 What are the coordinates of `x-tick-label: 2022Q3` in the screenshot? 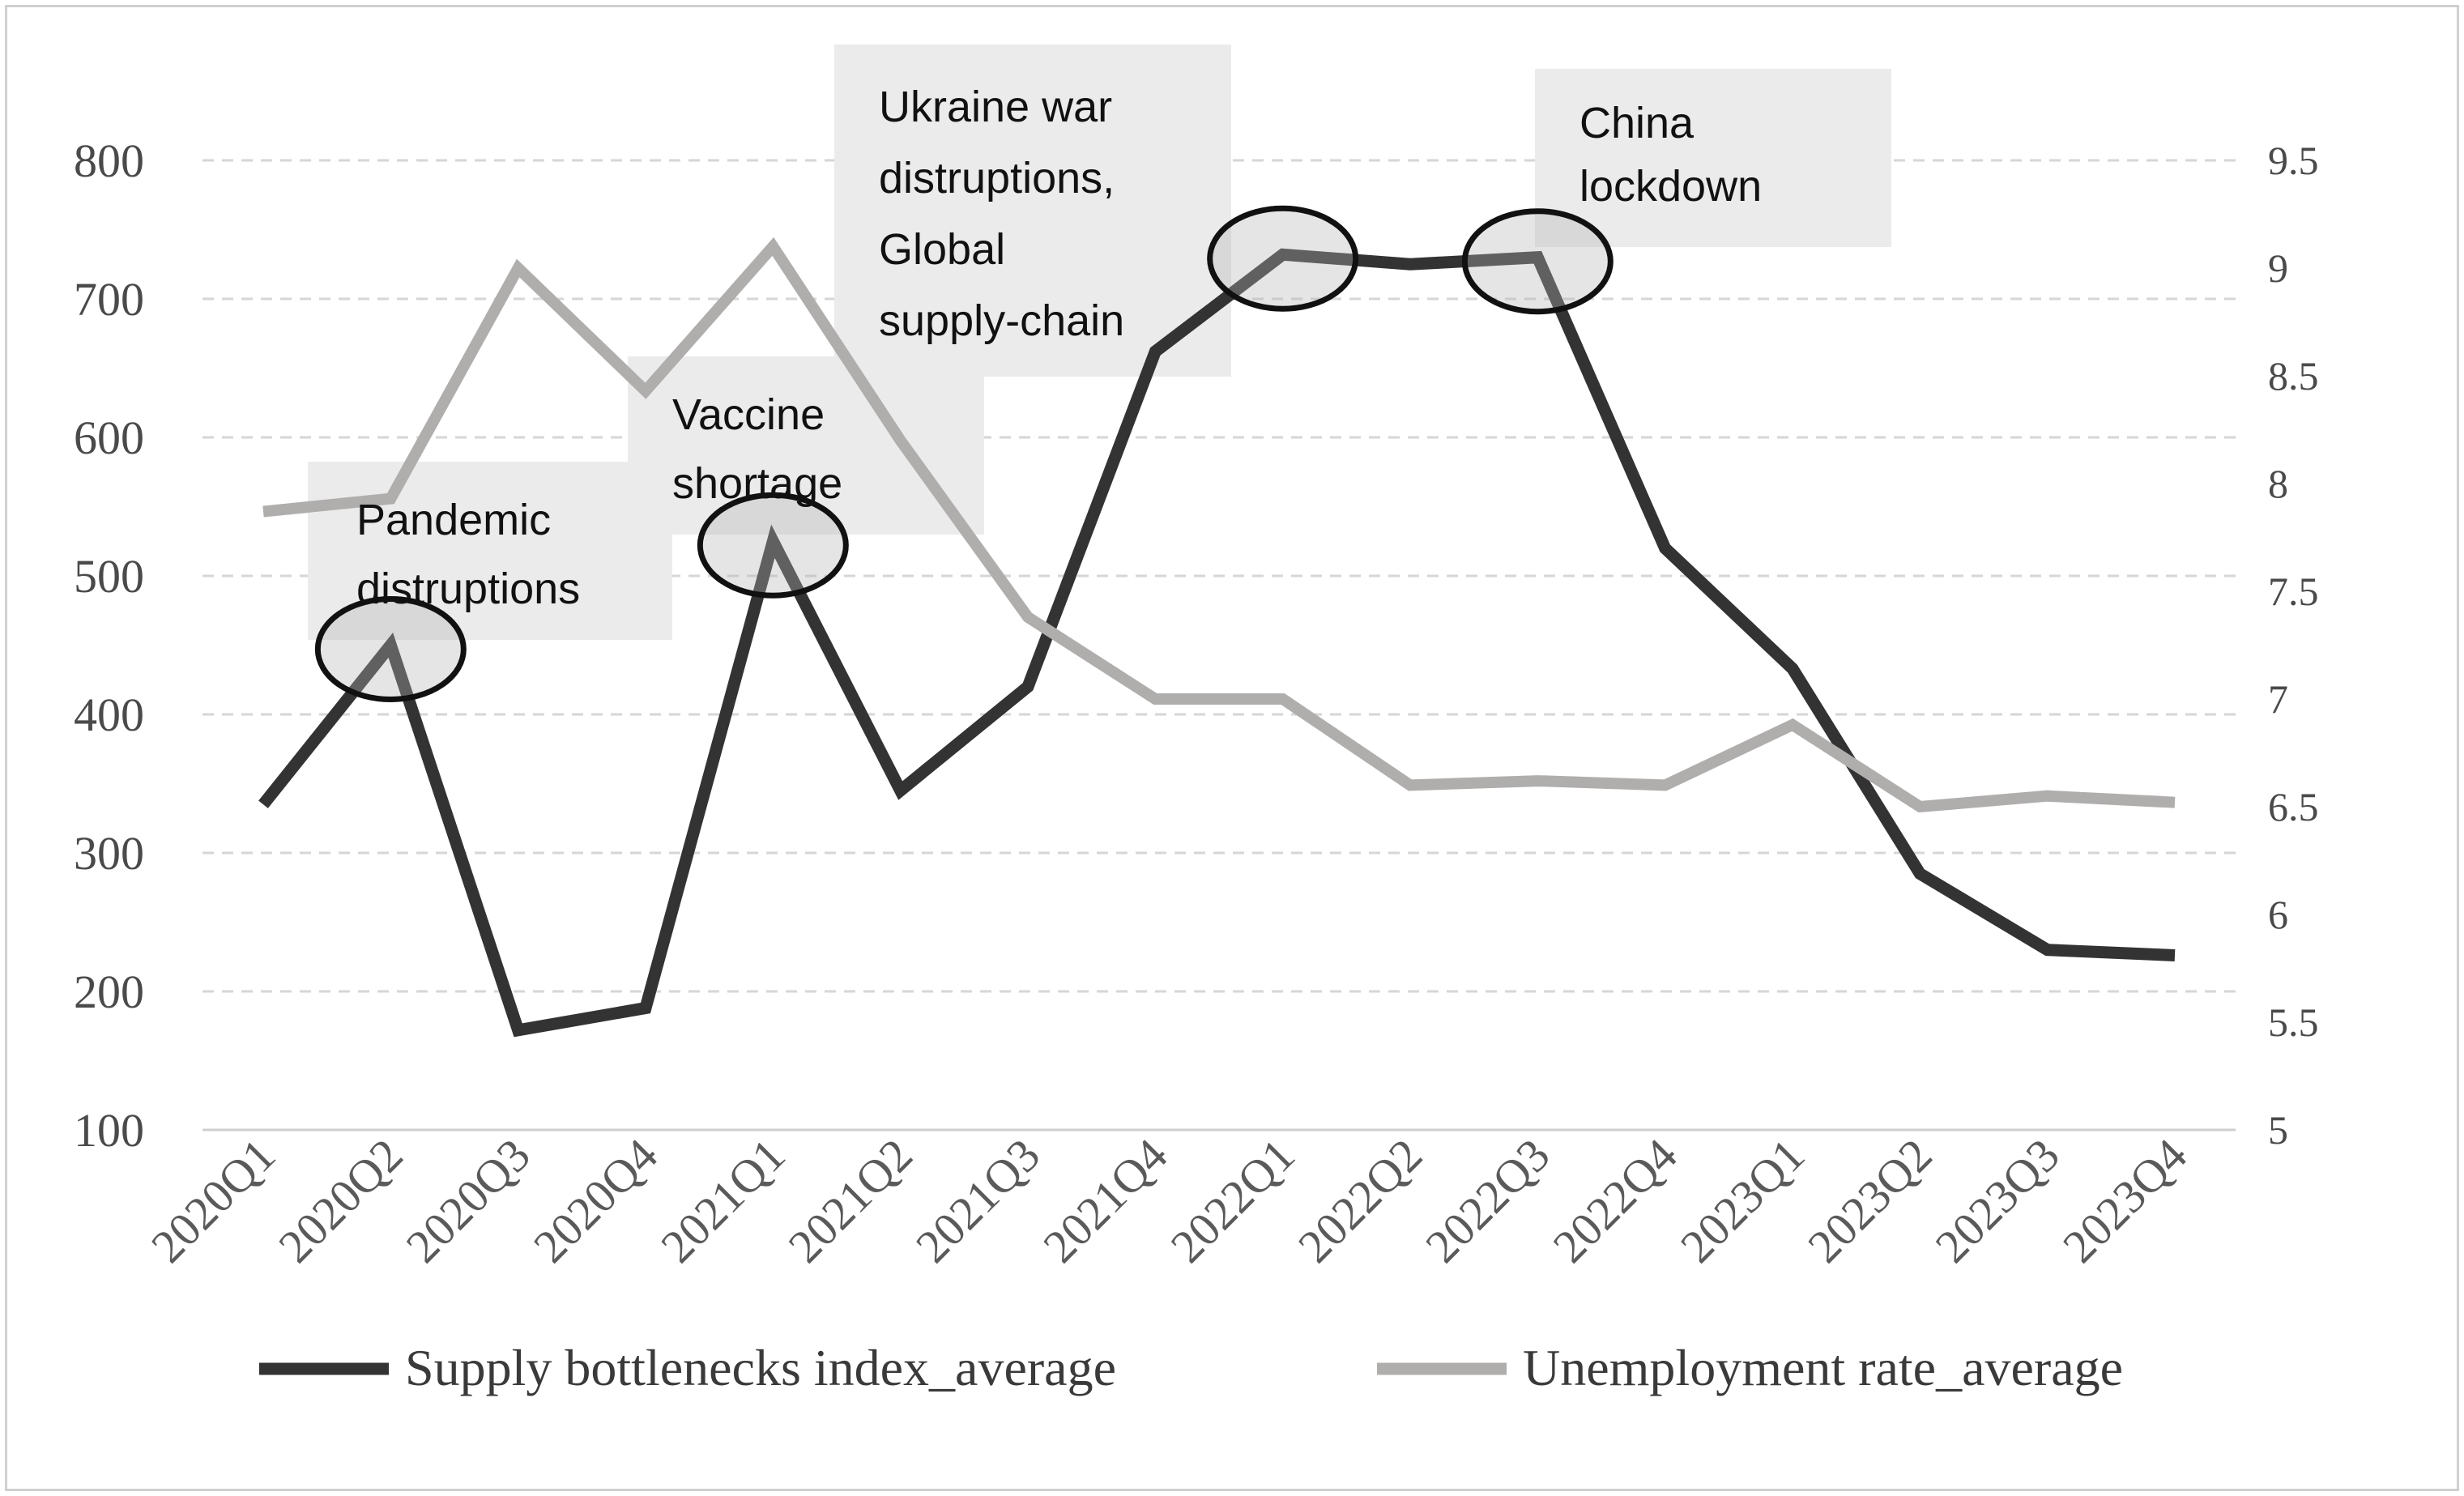 It's located at (1487, 1200).